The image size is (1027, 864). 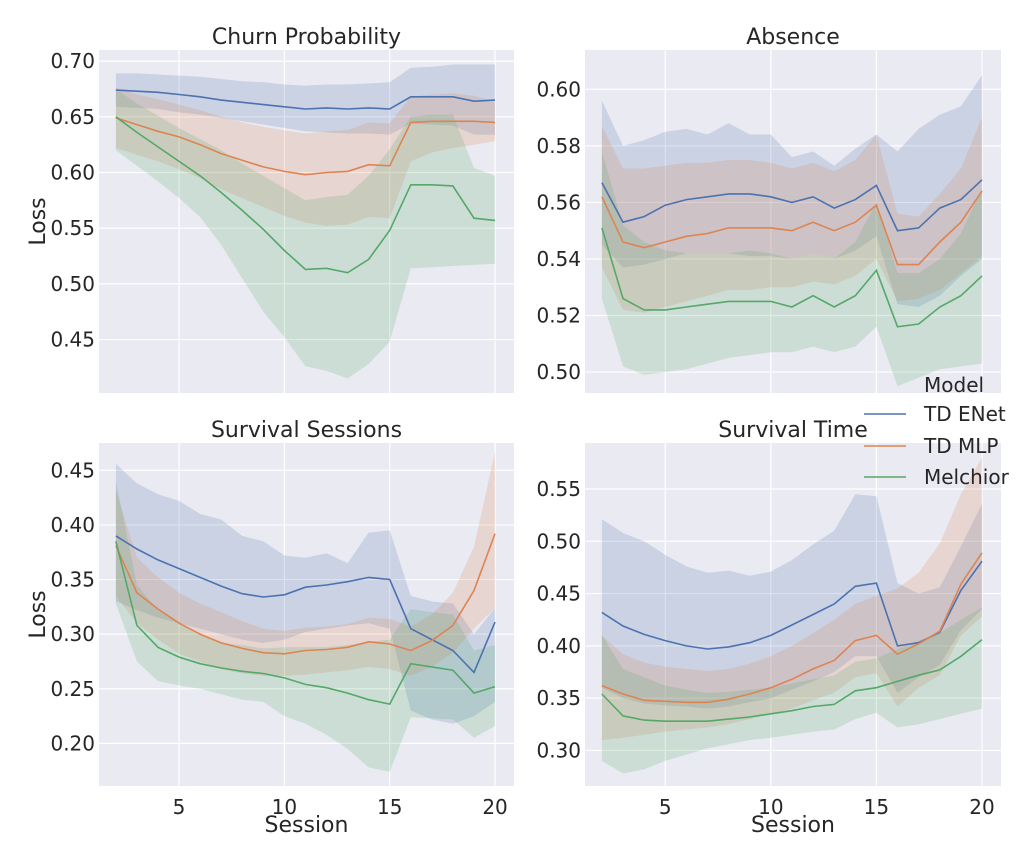 I want to click on legend-entry-td-enet: TD ENet, so click(x=935, y=414).